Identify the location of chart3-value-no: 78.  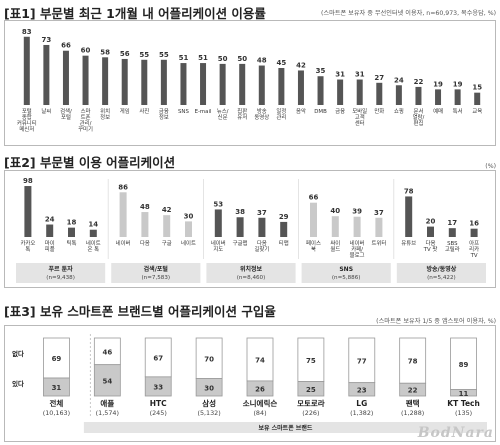
(413, 362).